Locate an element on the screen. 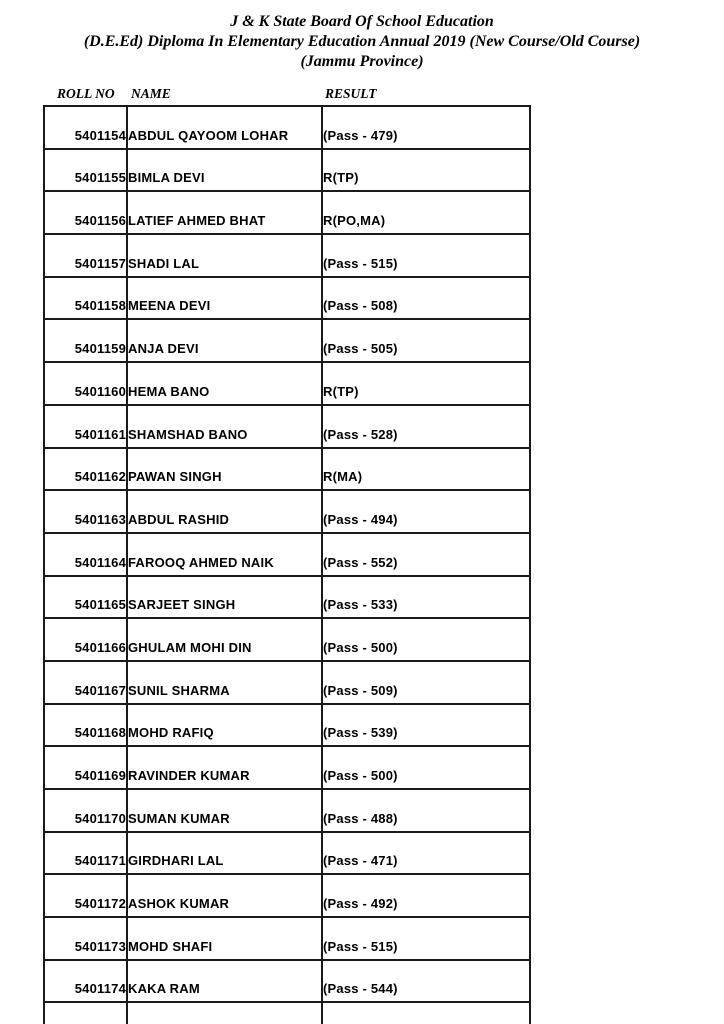 The width and height of the screenshot is (724, 1024). table-row: 5401159 ANJA DEVI (Pass - 505) is located at coordinates (287, 341).